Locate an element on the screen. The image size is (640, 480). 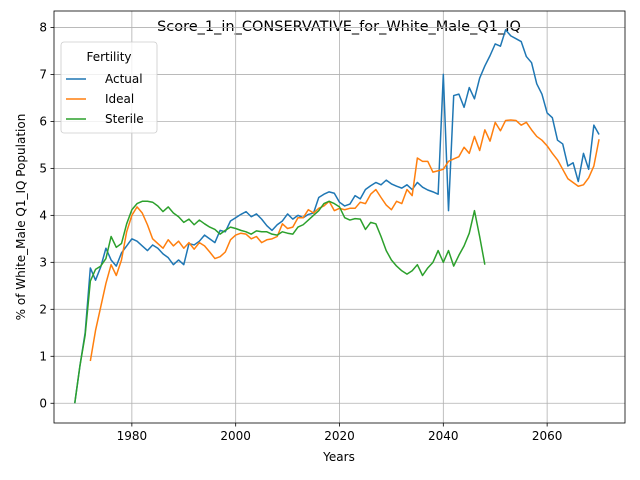
legend: Fertility Actual Ideal Sterile is located at coordinates (109, 87).